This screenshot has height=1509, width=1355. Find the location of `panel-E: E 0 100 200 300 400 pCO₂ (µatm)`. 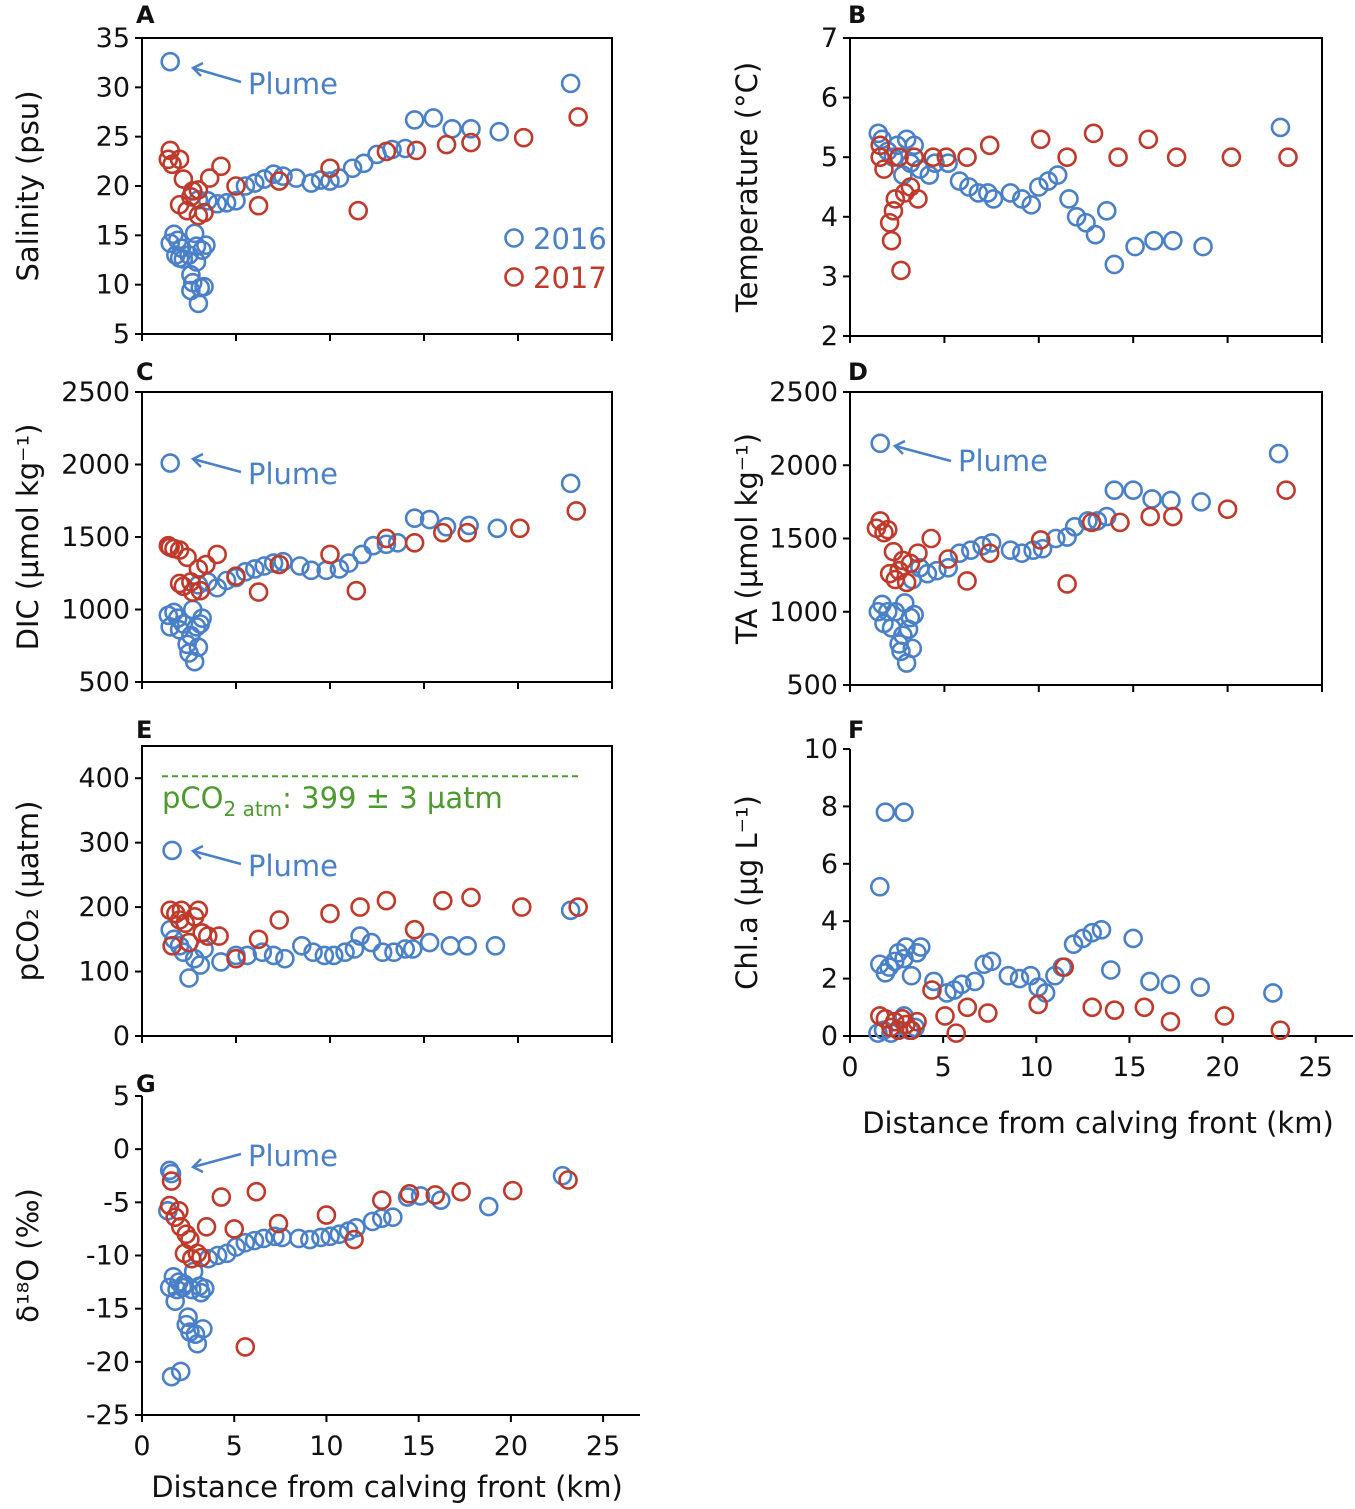

panel-E: E 0 100 200 300 400 pCO₂ (µatm) is located at coordinates (312, 884).